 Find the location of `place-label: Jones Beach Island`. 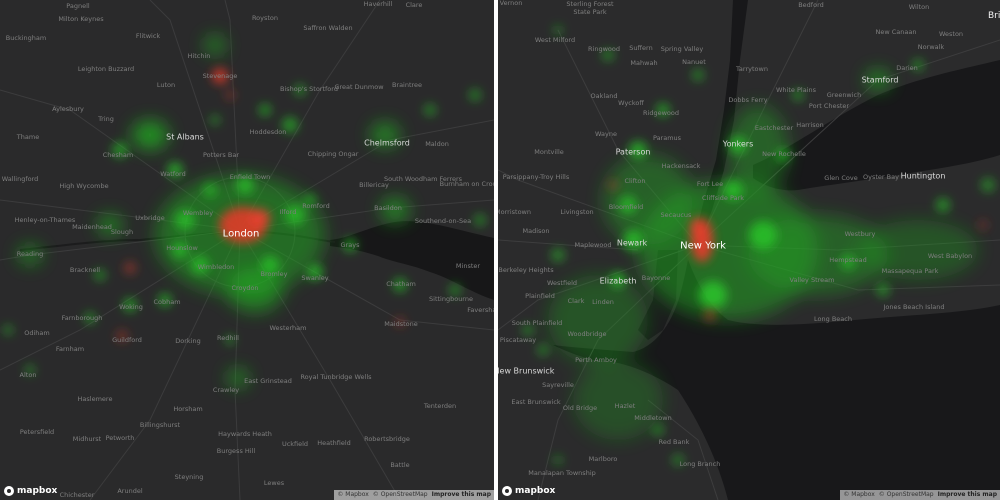

place-label: Jones Beach Island is located at coordinates (914, 307).